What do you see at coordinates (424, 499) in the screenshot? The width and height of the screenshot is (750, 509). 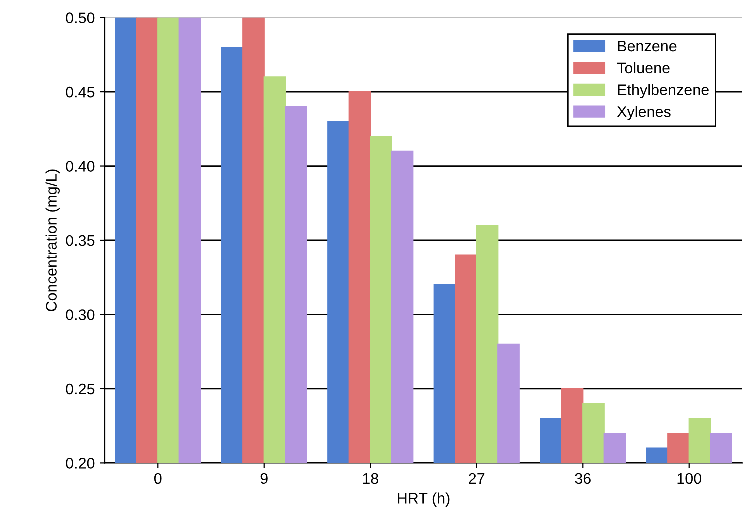 I see `x-axis-title: HRT (h)` at bounding box center [424, 499].